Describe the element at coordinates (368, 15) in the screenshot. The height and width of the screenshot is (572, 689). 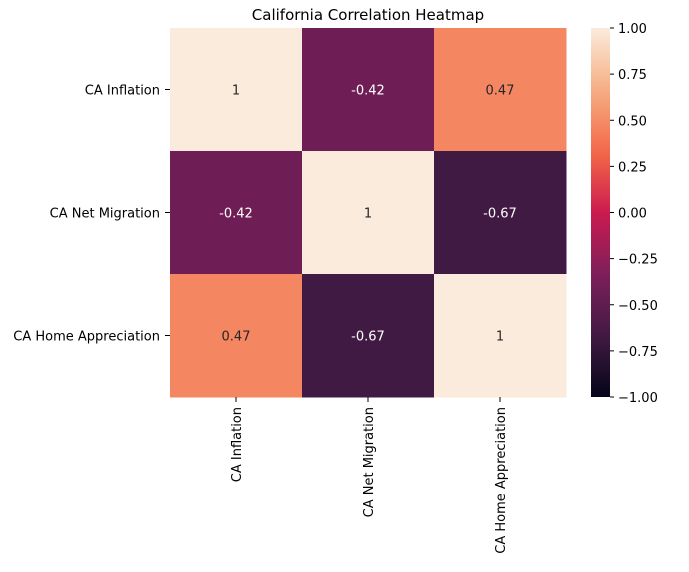
I see `chart-title: California Correlation Heatmap` at that location.